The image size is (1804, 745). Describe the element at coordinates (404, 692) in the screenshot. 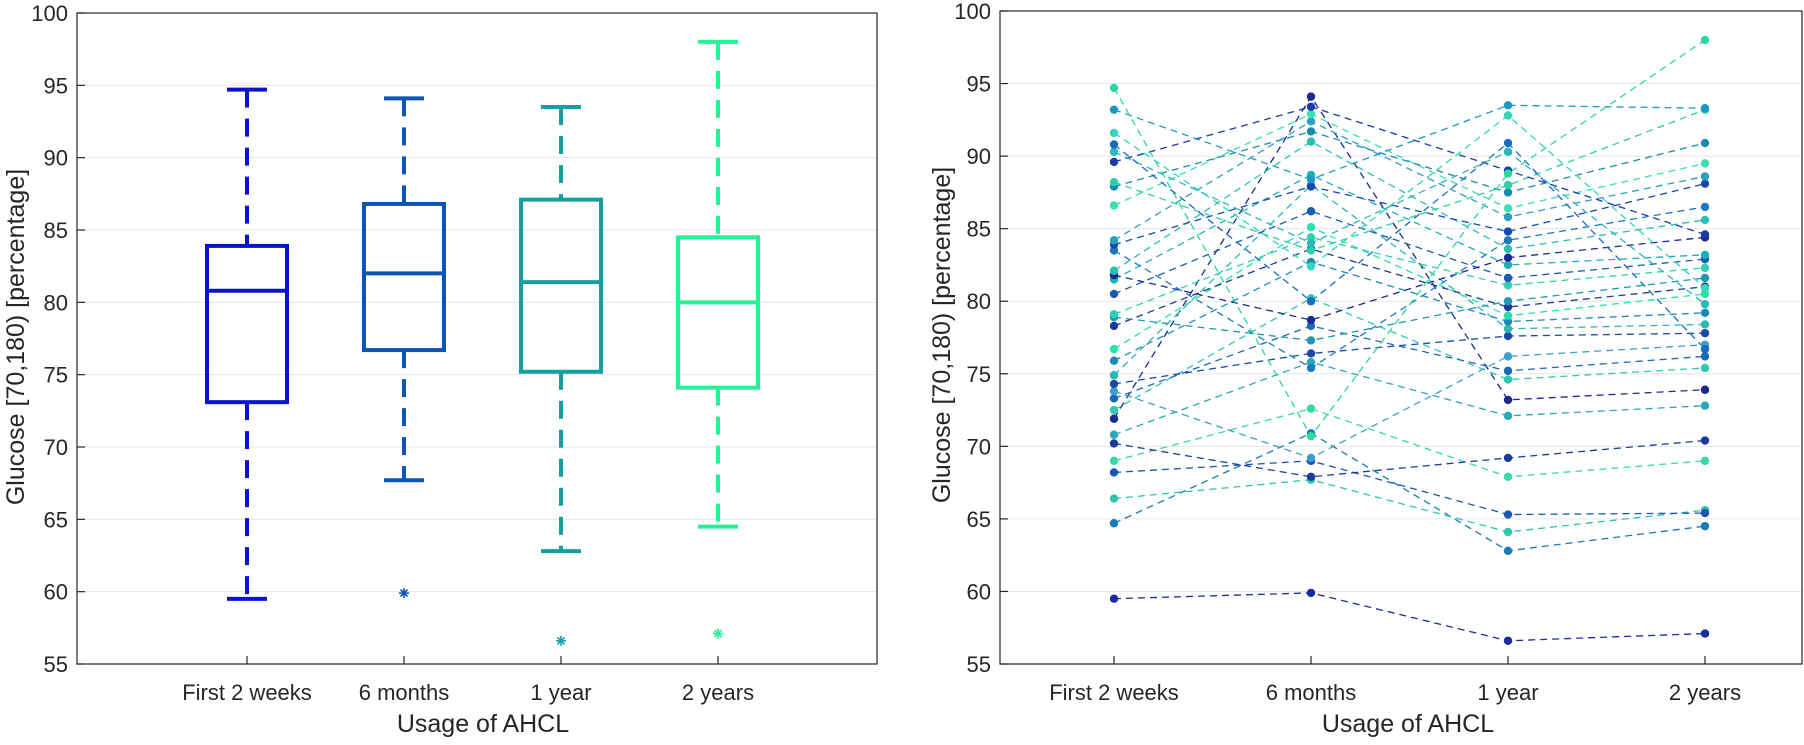

I see `boxplot-x-tick-label: 6 months` at that location.